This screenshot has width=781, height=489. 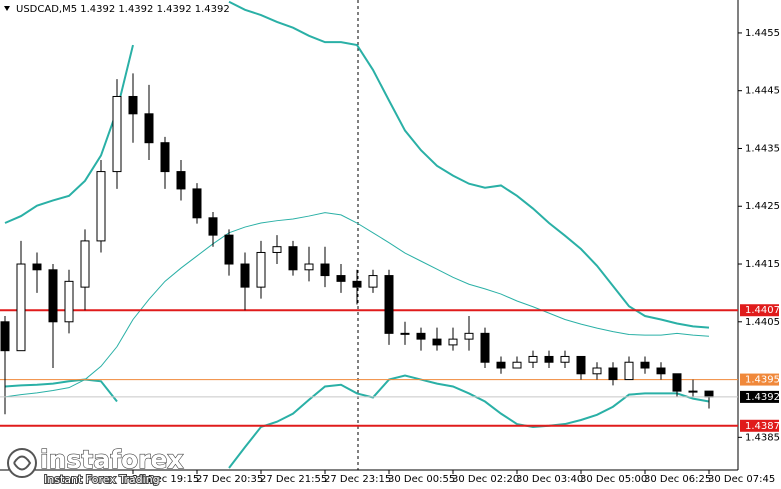 I want to click on x-tick-label: 27 Dec 21:55, so click(x=293, y=479).